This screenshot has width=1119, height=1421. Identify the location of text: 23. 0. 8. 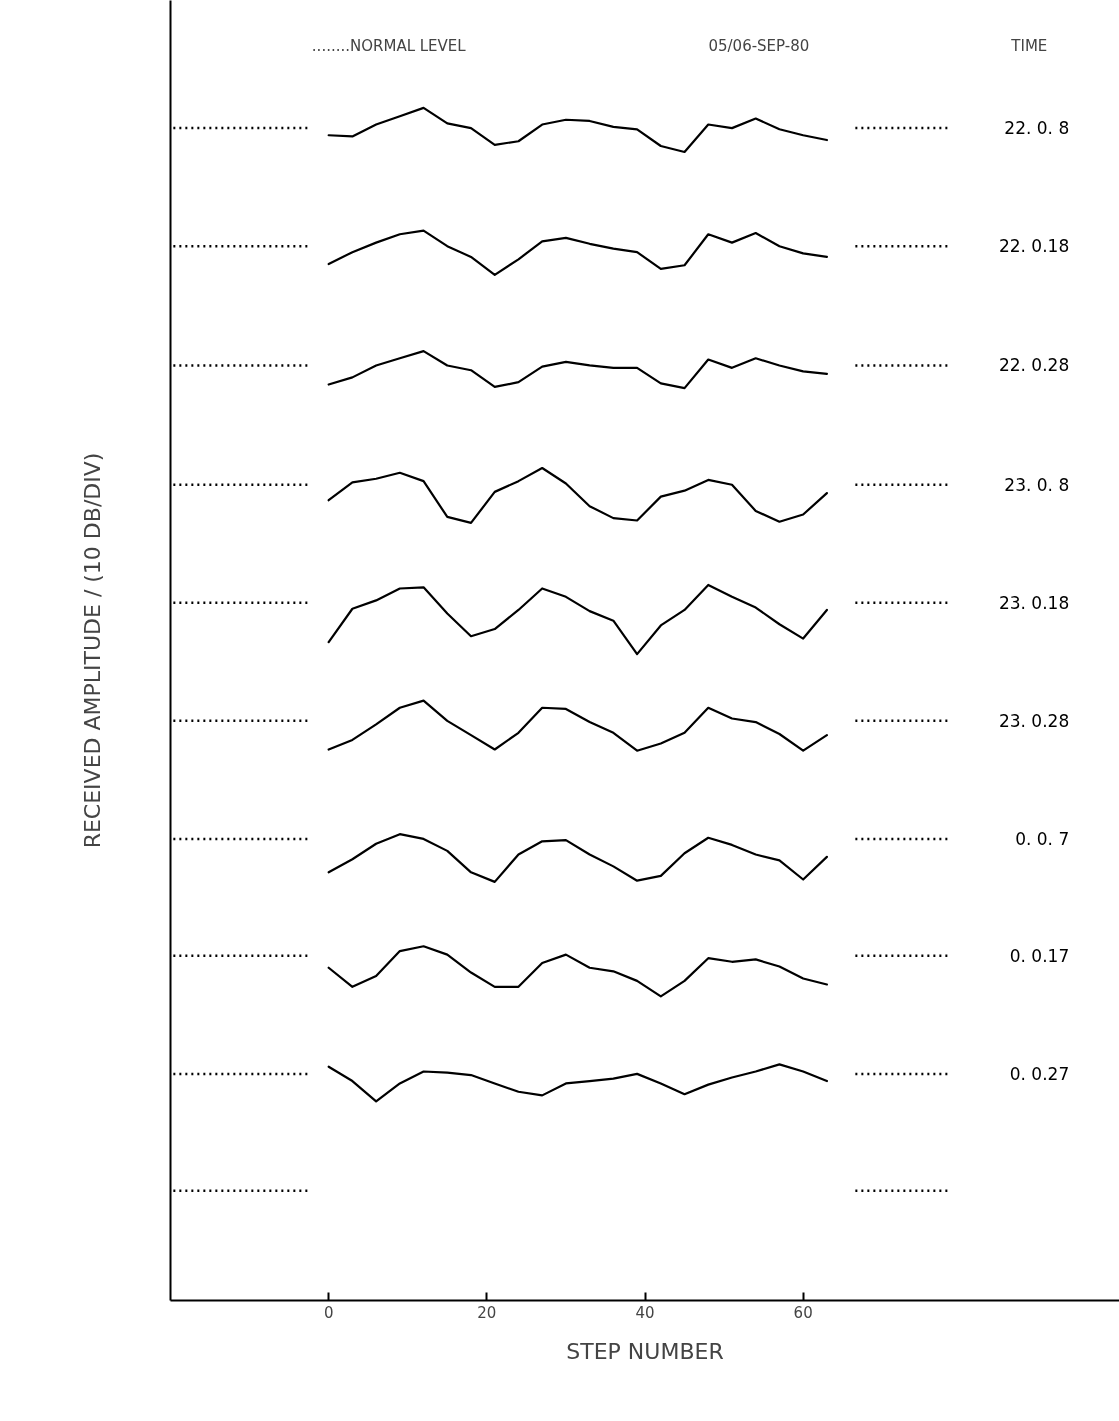
(1037, 484).